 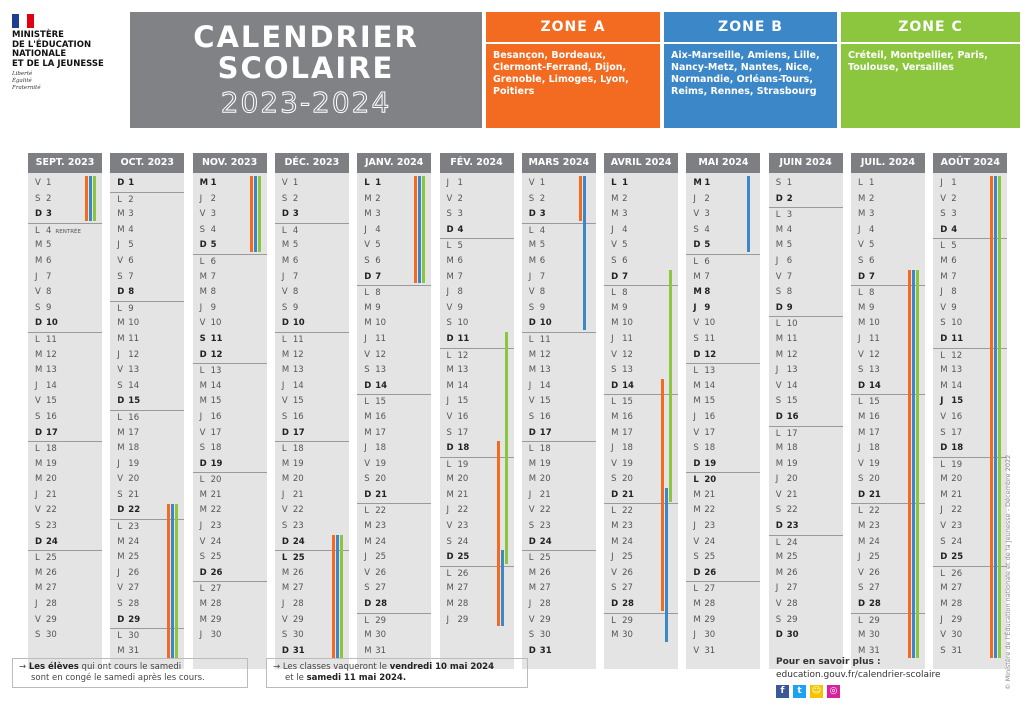 What do you see at coordinates (216, 432) in the screenshot?
I see `day-number: 17` at bounding box center [216, 432].